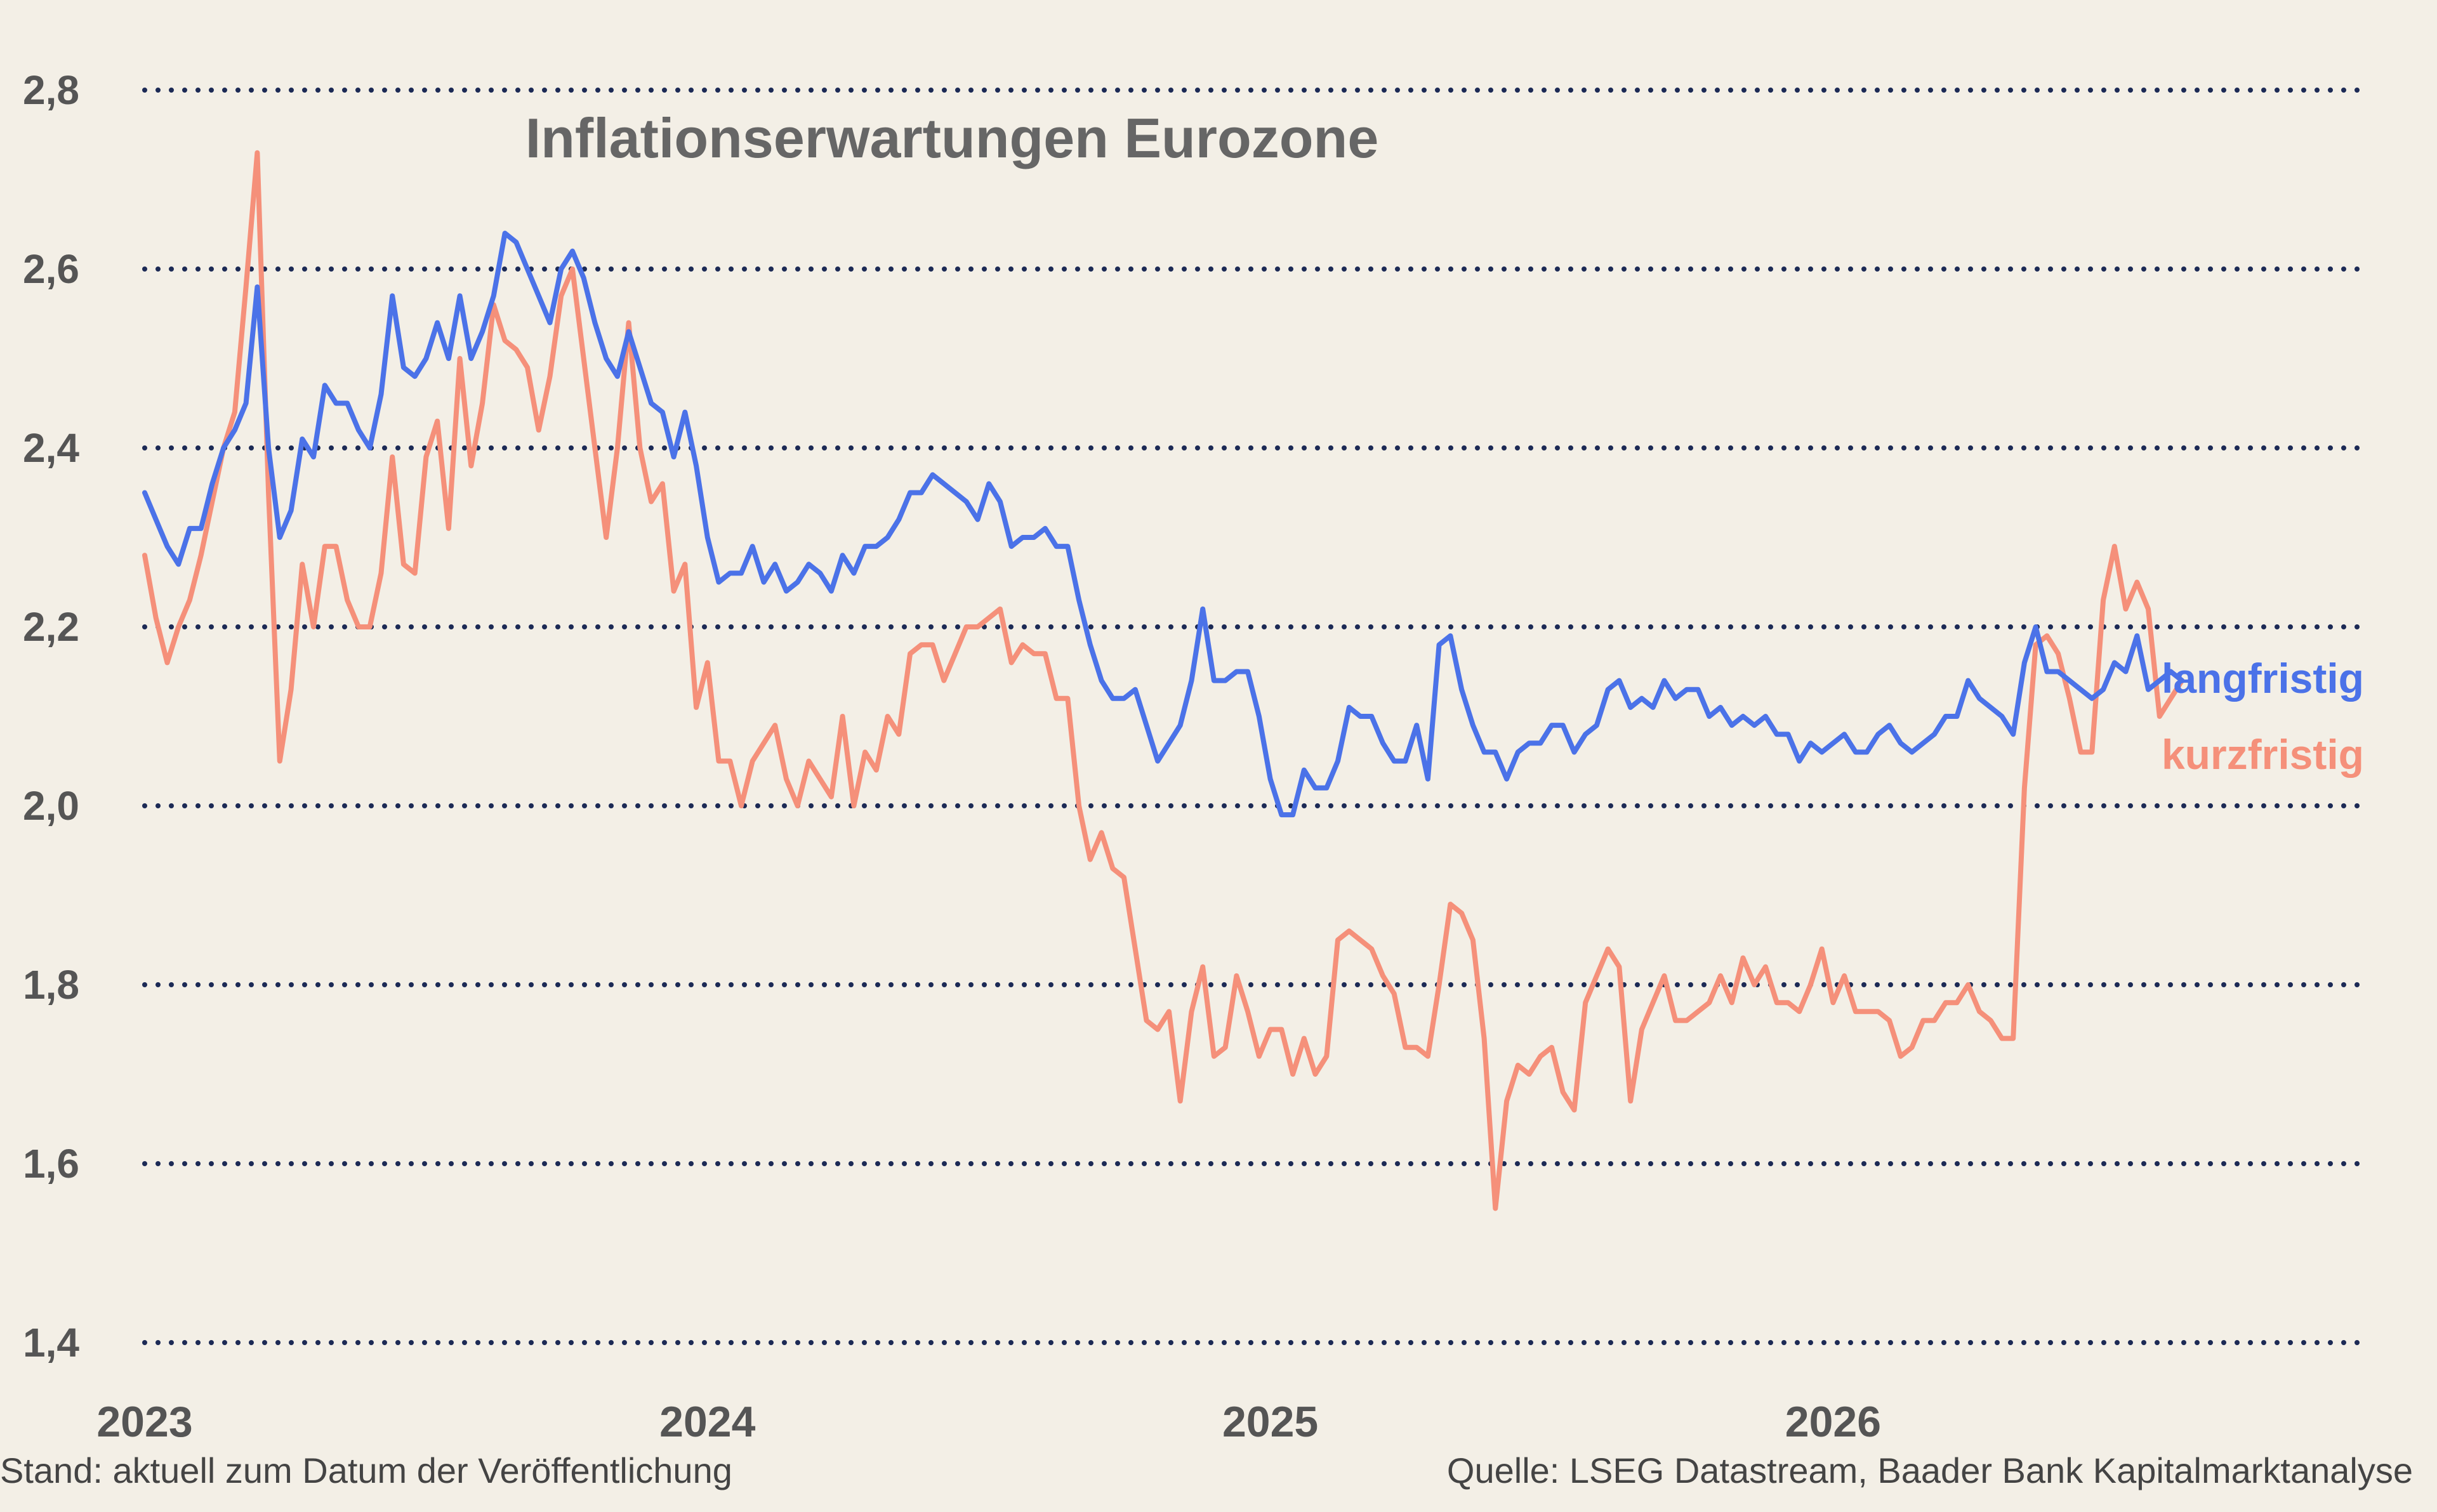 This screenshot has height=1512, width=2437. Describe the element at coordinates (51, 985) in the screenshot. I see `y-tick-label: 1,8` at that location.